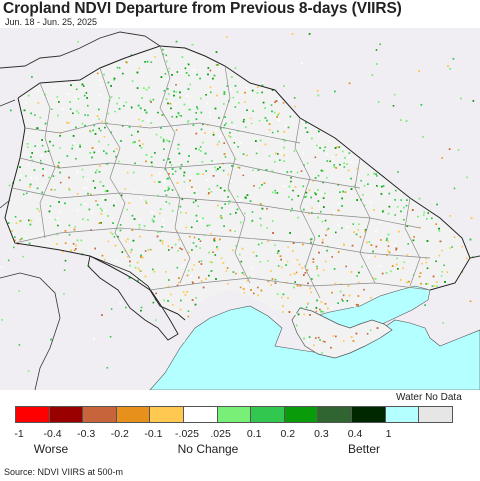  I want to click on legend-category-better: Better, so click(364, 449).